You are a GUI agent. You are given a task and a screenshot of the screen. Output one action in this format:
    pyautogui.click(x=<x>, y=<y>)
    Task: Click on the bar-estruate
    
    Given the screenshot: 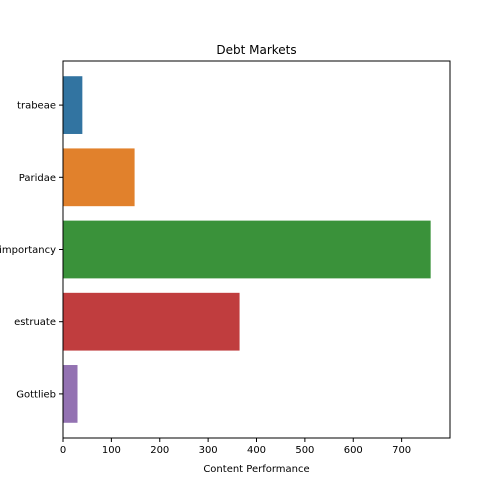 What is the action you would take?
    pyautogui.click(x=151, y=321)
    